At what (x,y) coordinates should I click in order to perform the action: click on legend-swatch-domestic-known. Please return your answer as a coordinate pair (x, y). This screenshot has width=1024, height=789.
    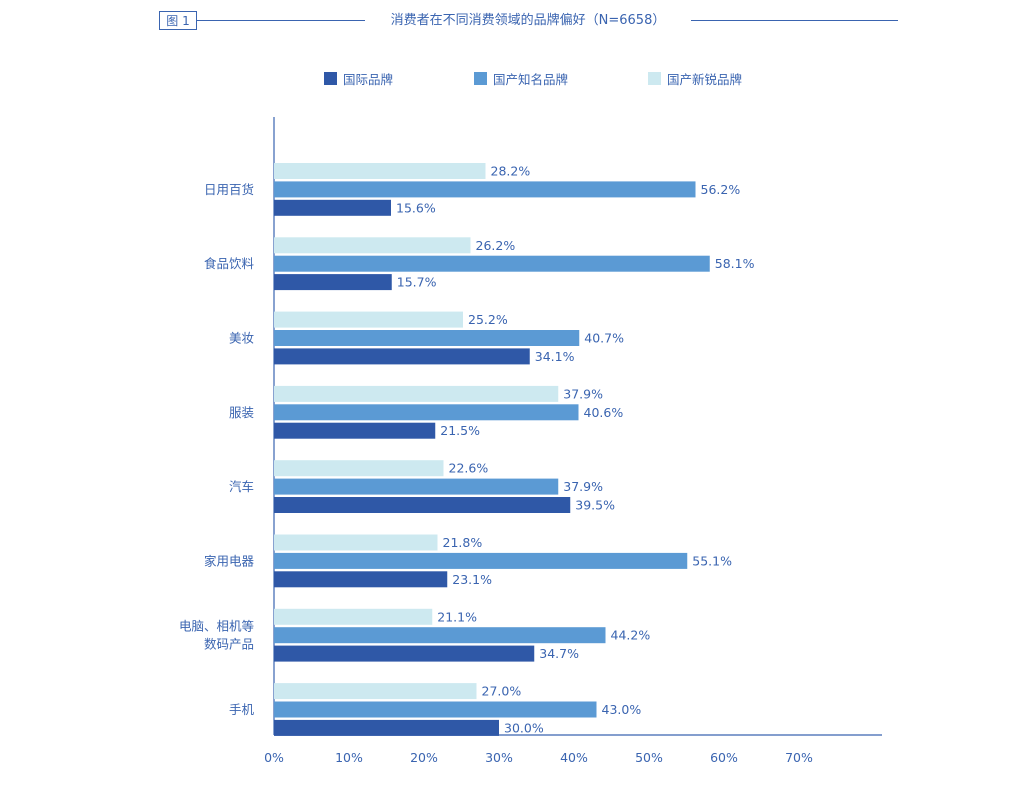
    Looking at the image, I should click on (480, 78).